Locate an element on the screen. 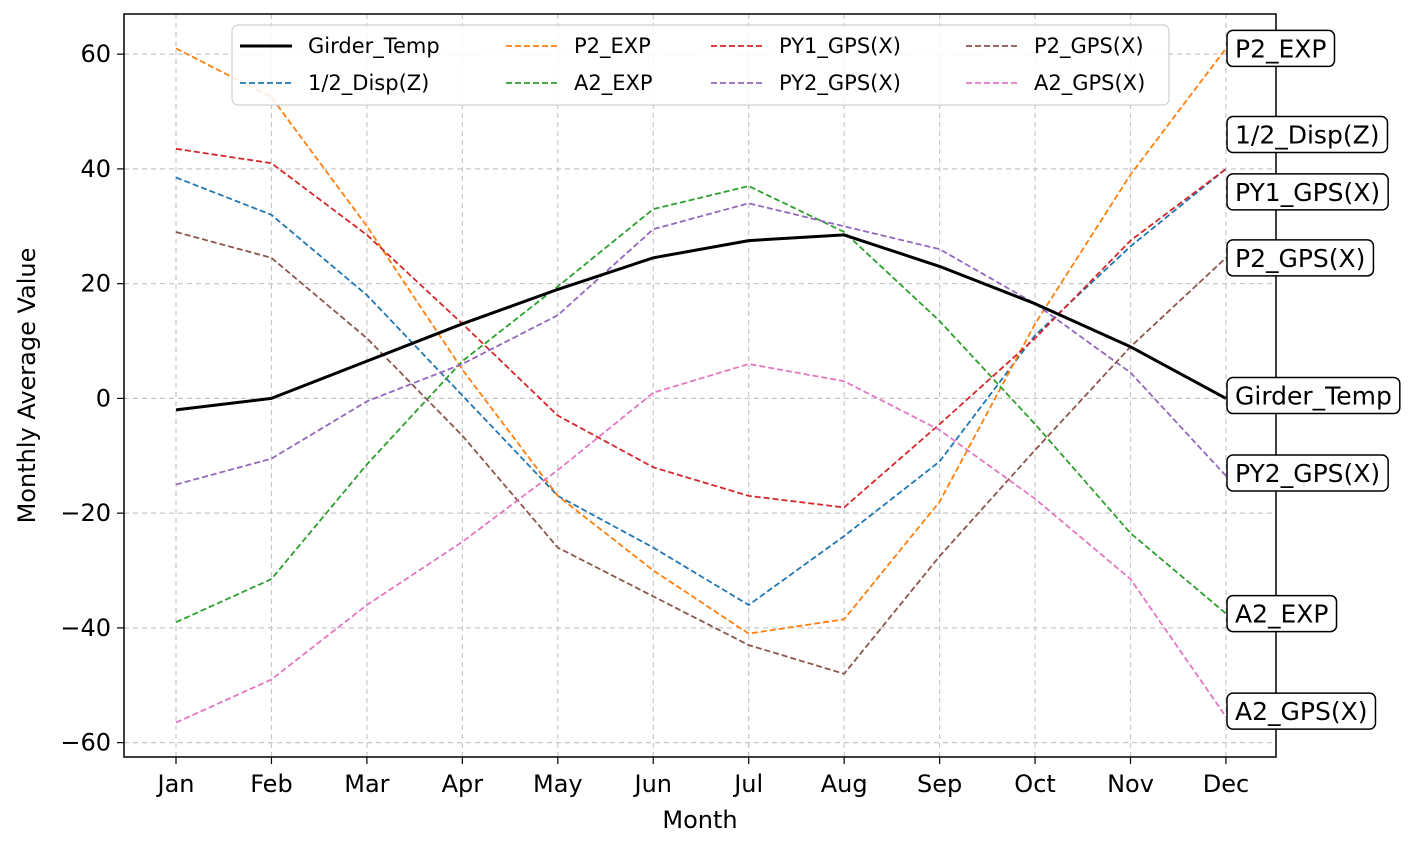 The height and width of the screenshot is (849, 1424). end-label: PY1_GPS(X) is located at coordinates (1307, 192).